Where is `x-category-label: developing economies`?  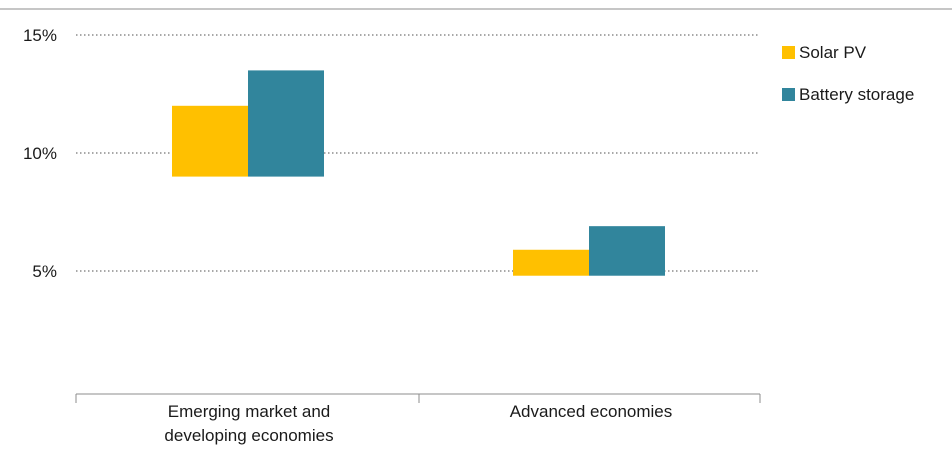 x-category-label: developing economies is located at coordinates (248, 435).